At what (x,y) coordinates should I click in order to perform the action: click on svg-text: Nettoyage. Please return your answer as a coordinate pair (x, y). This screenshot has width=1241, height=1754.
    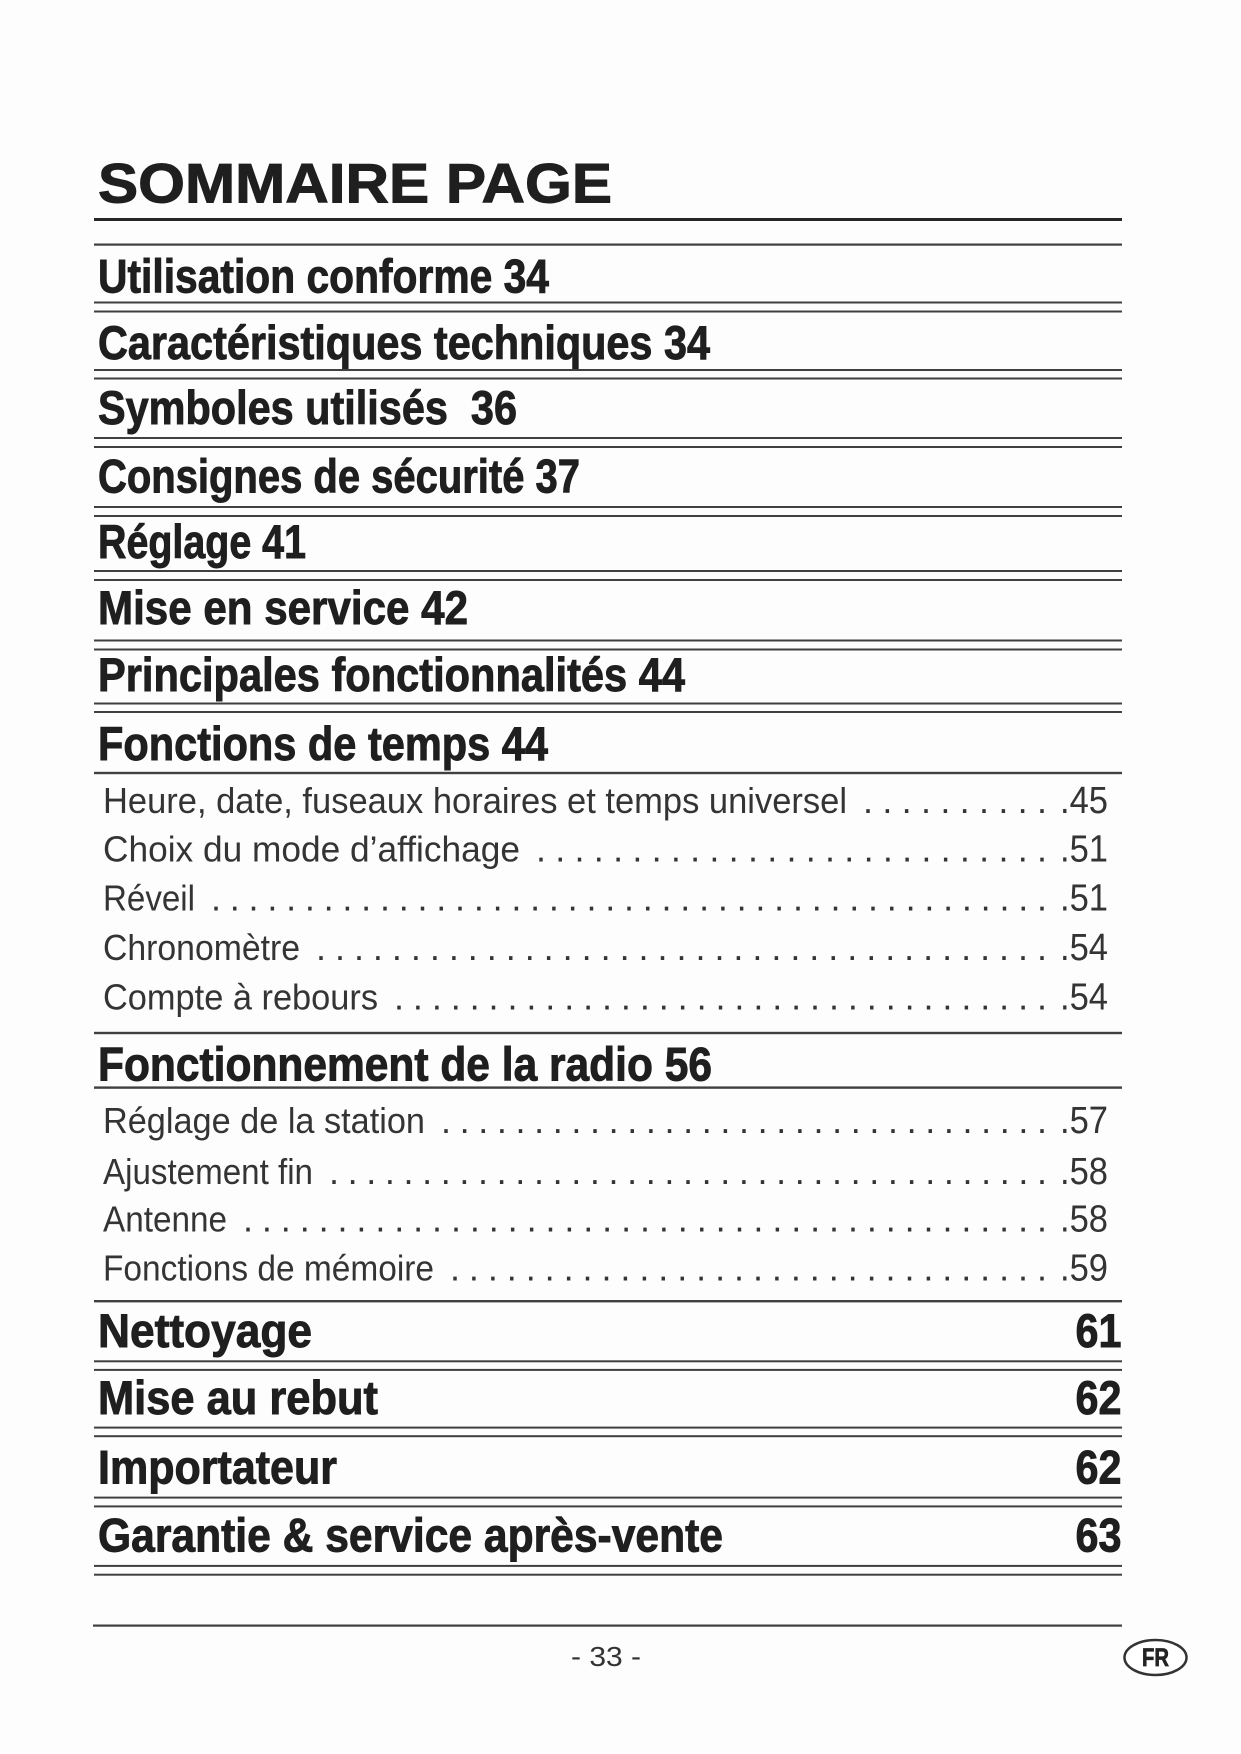
    Looking at the image, I should click on (205, 1330).